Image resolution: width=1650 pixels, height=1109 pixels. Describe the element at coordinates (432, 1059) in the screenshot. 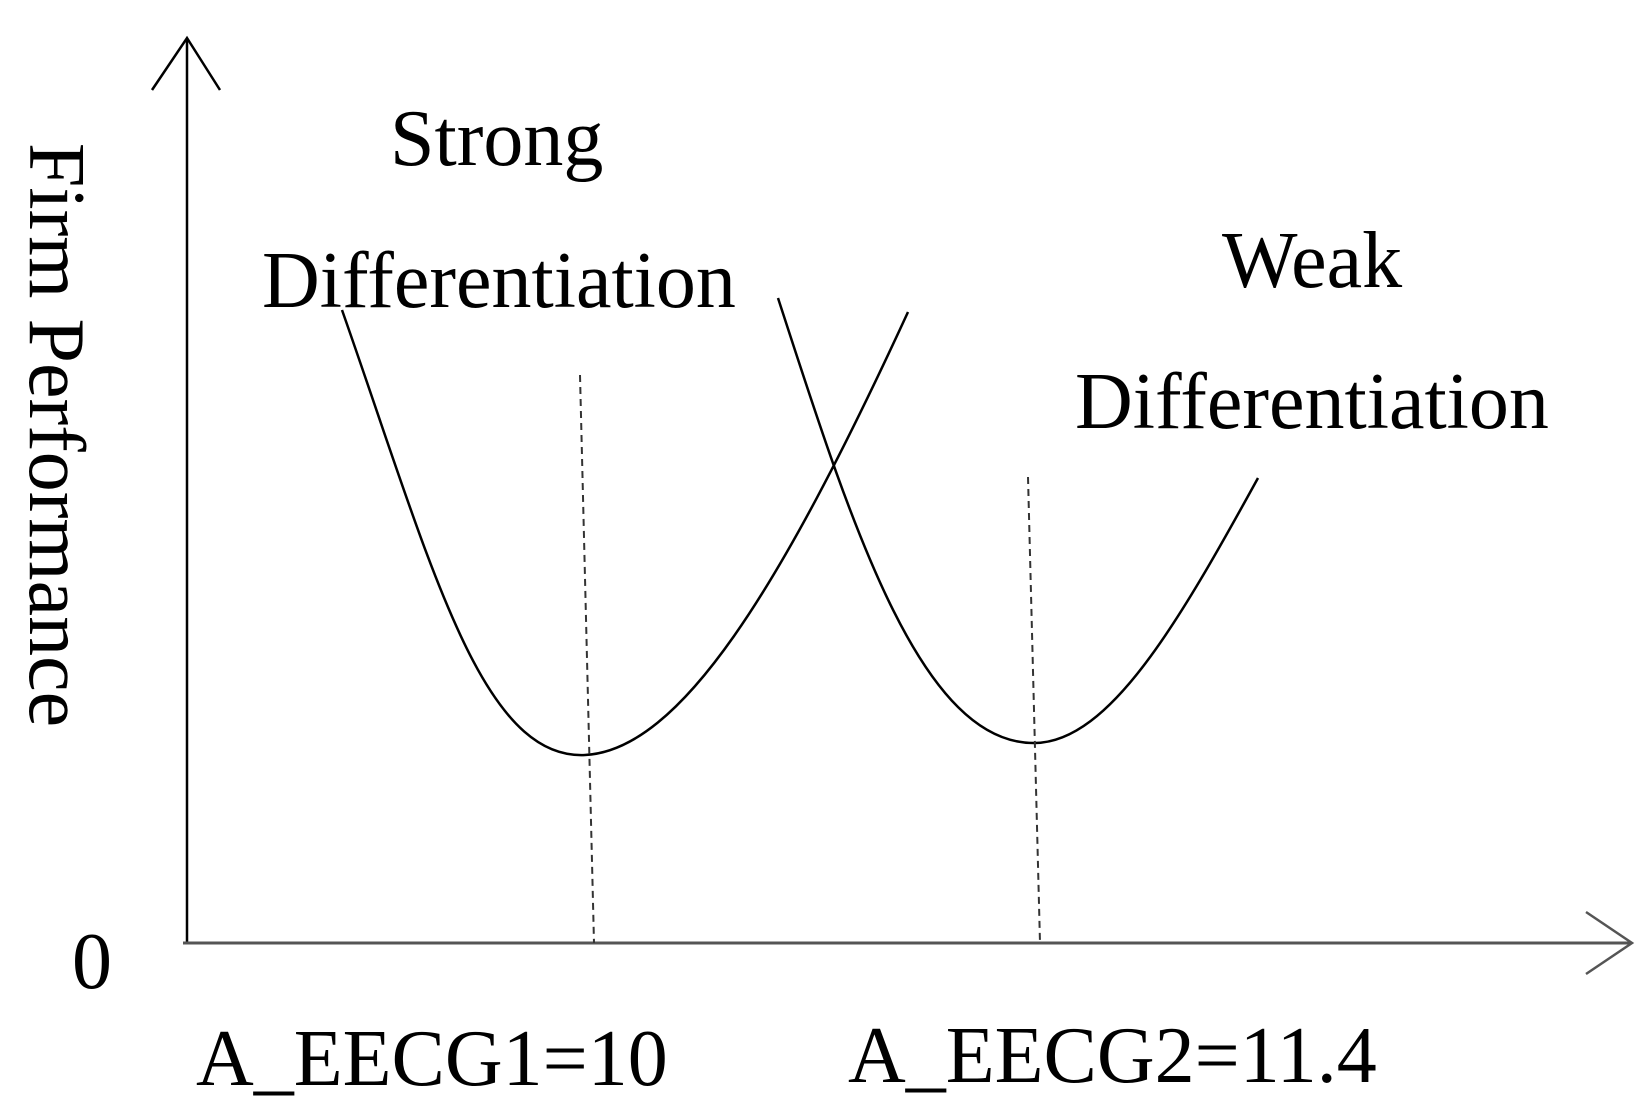

I see `strong-minimum-label: A_EECG1=10` at that location.